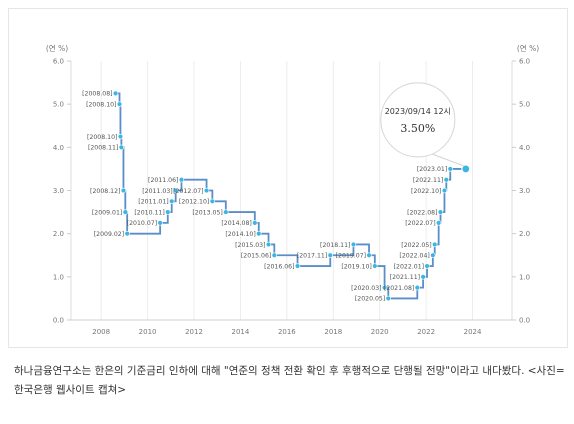  Describe the element at coordinates (236, 223) in the screenshot. I see `data-label: [2014.08]` at that location.